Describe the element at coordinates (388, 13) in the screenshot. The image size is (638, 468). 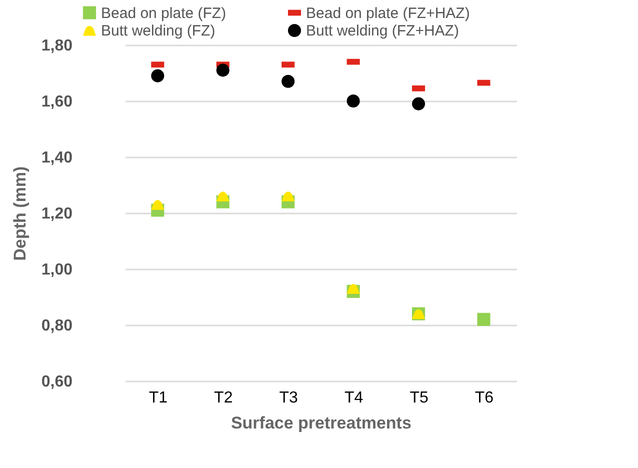
I see `legend-label: Bead on plate (FZ+HAZ)` at that location.